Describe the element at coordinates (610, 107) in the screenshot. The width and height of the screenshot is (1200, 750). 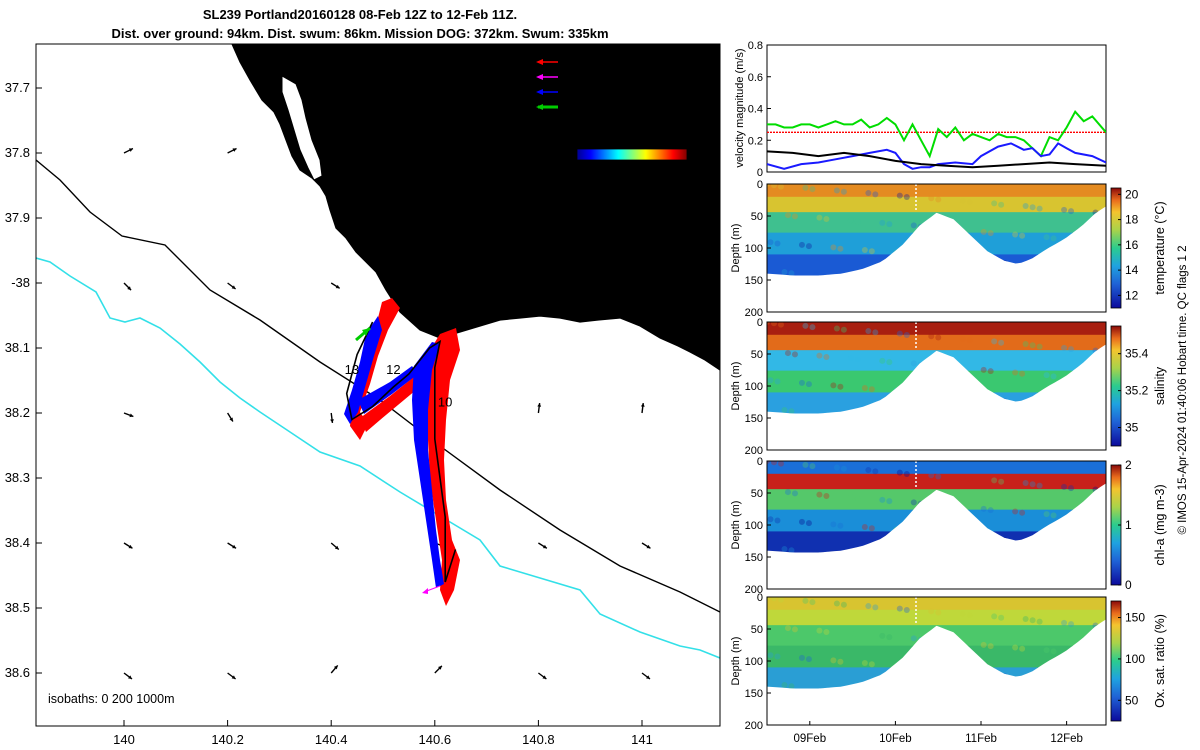
I see `legend-label: net glider velocity` at that location.